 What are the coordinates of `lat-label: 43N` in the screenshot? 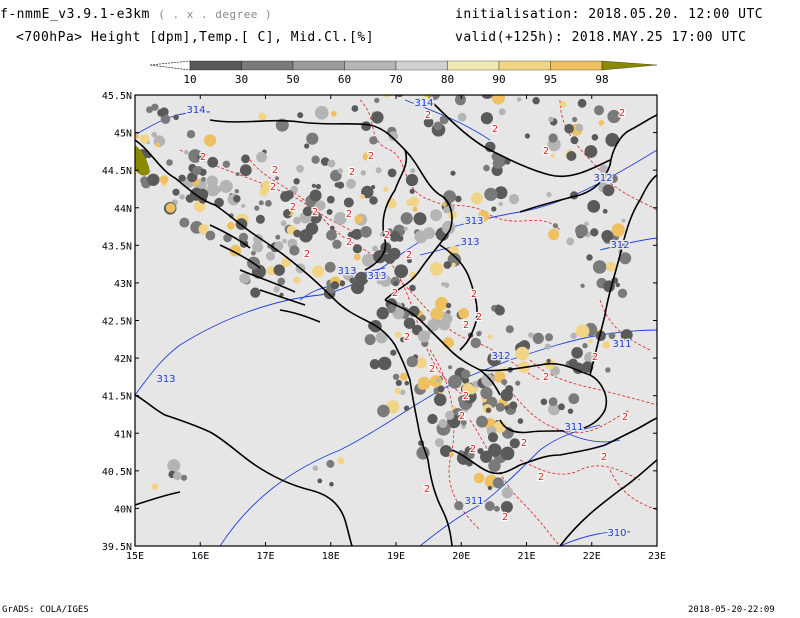 It's located at (123, 284).